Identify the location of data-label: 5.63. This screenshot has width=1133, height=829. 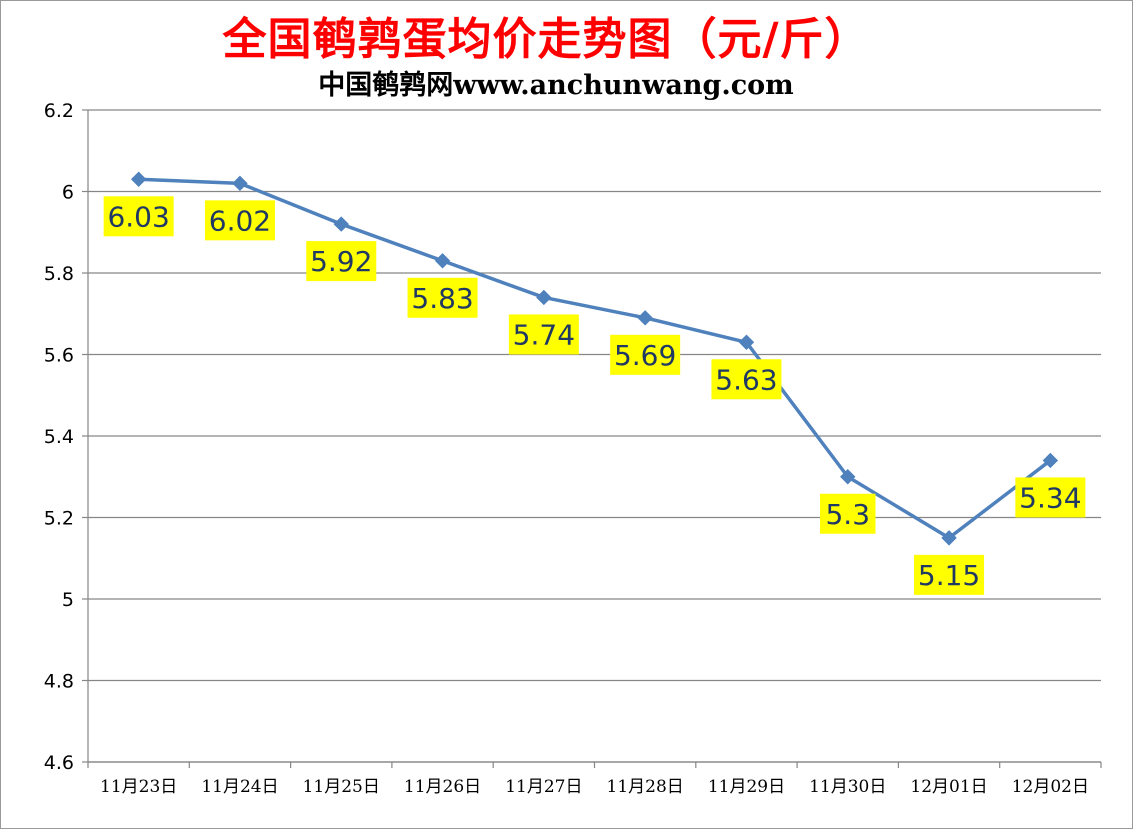
(746, 379).